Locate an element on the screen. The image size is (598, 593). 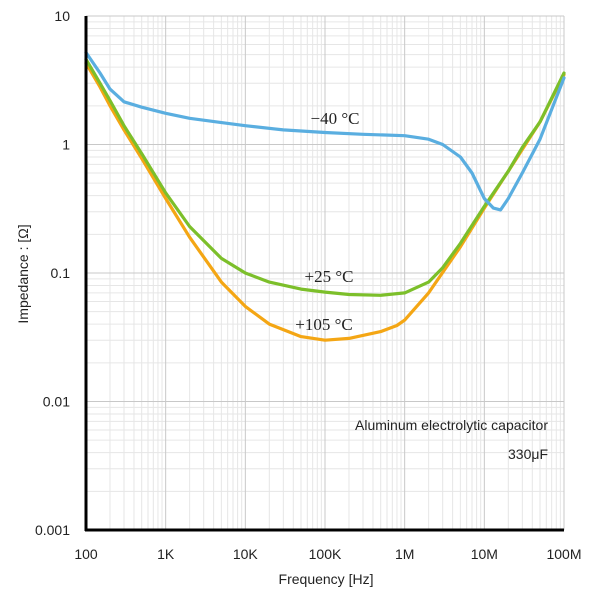
y-axis-title: Impedance : [Ω] is located at coordinates (23, 273).